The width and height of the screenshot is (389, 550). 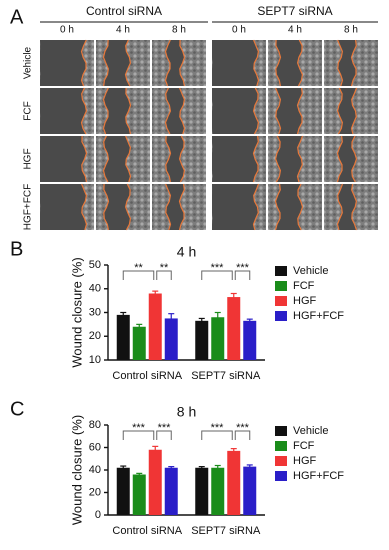 I want to click on row-label: HGF, so click(x=28, y=158).